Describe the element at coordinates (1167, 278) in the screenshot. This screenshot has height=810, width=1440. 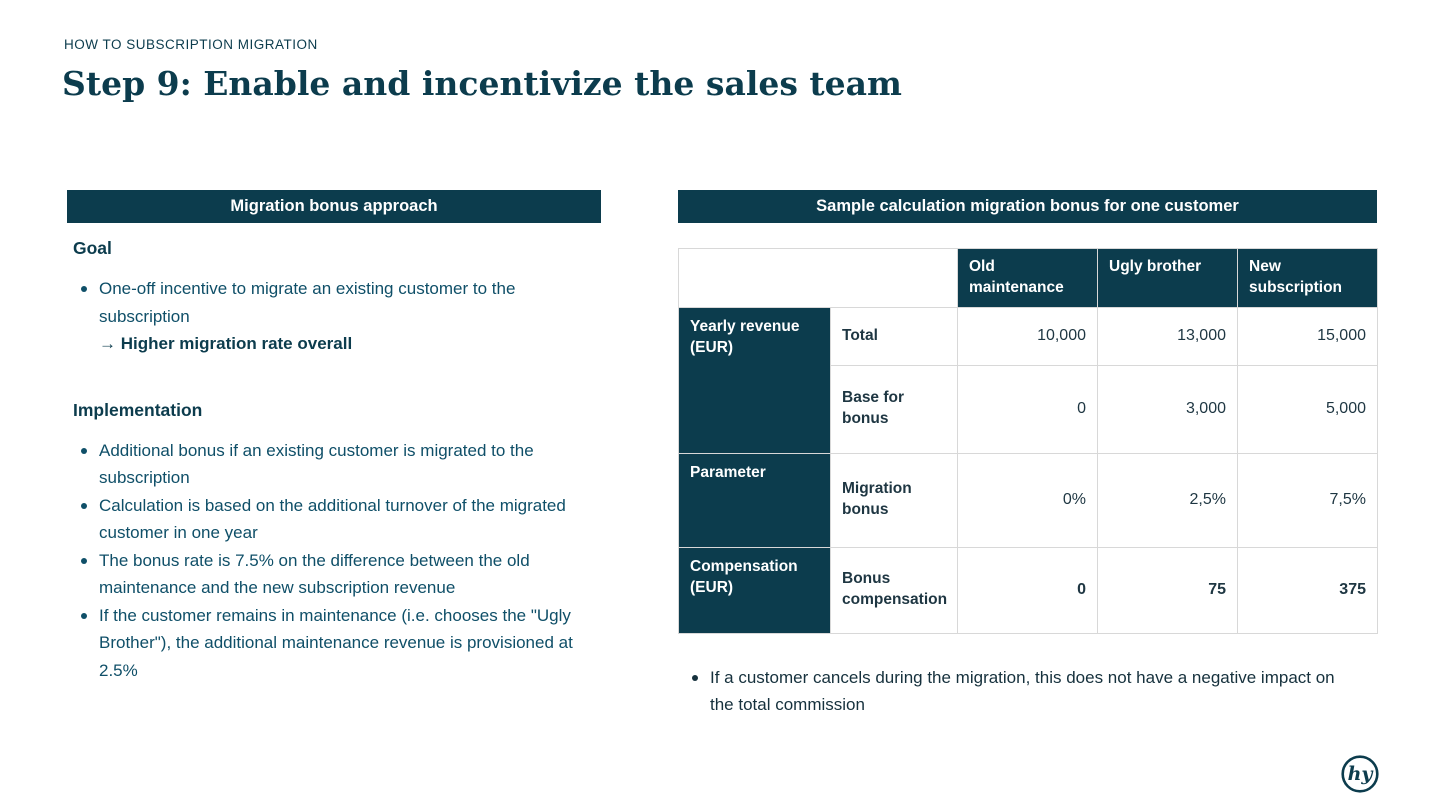
I see `column-header-ugly-brother: Ugly brother` at that location.